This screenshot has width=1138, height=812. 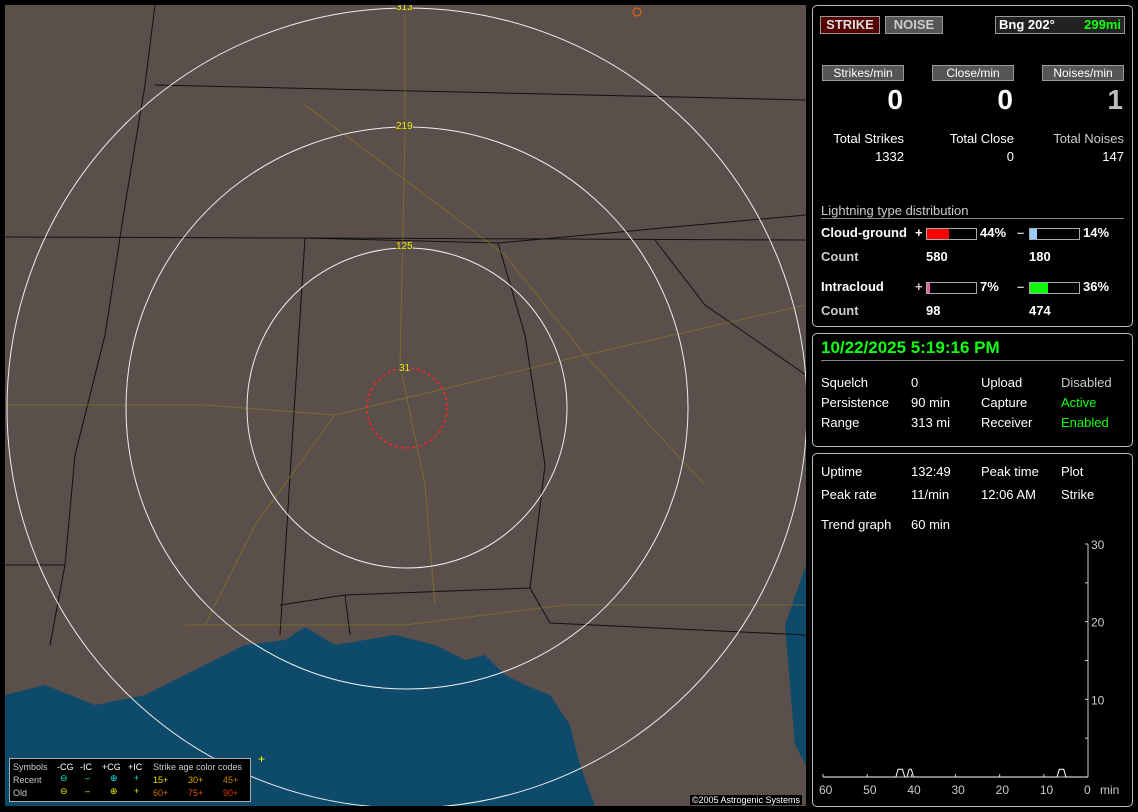 I want to click on neg-cg-old-icon: ⊖, so click(x=64, y=791).